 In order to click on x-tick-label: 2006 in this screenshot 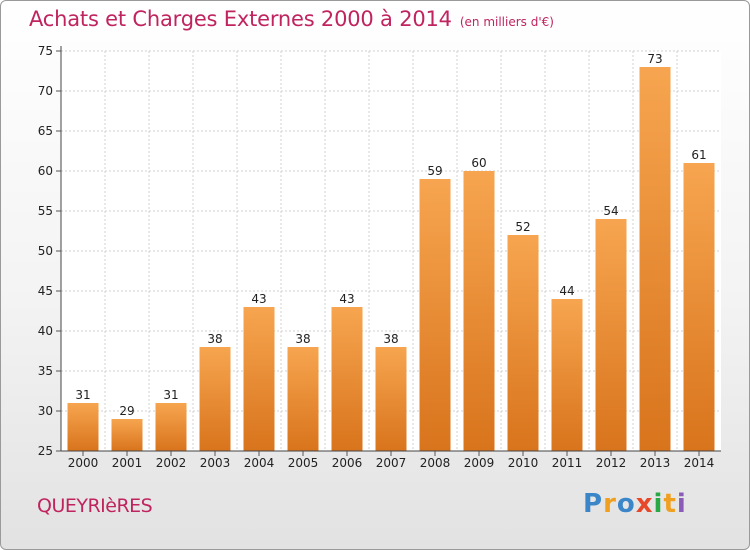, I will do `click(347, 463)`.